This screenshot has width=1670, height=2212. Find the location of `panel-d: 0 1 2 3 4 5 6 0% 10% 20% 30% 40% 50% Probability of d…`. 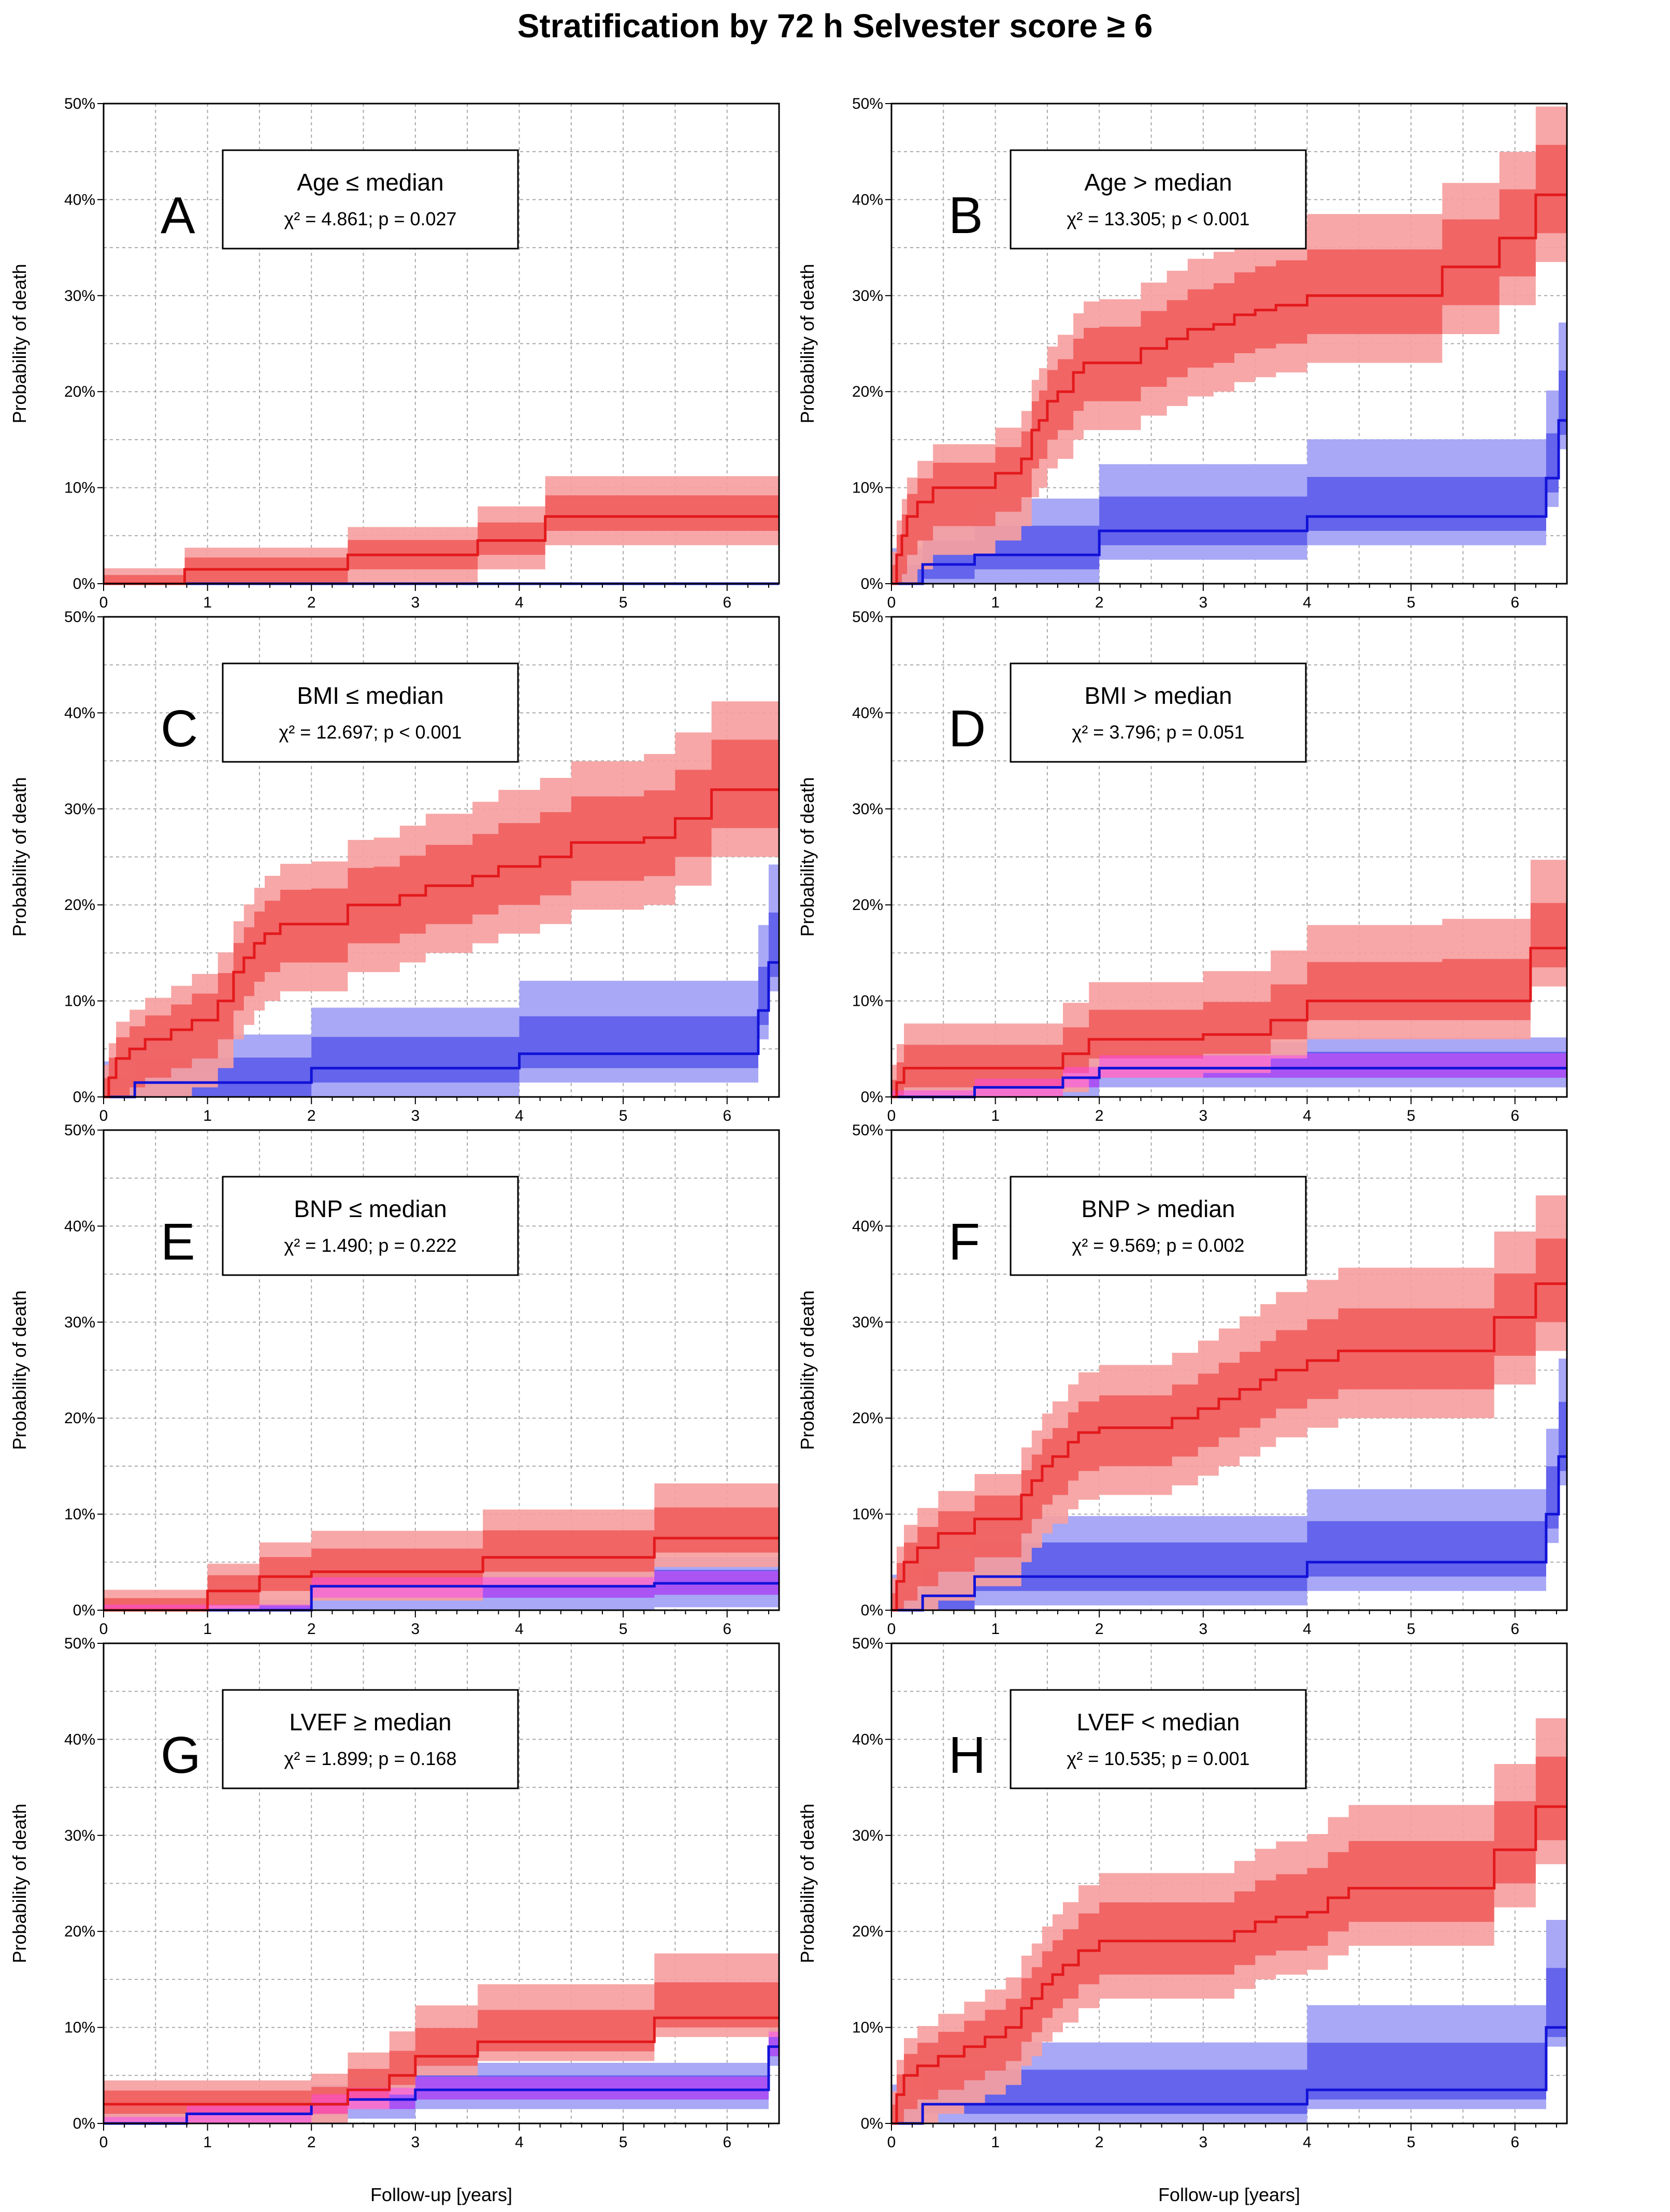

panel-d: 0 1 2 3 4 5 6 0% 10% 20% 30% 40% 50% Probability of d… is located at coordinates (1182, 866).